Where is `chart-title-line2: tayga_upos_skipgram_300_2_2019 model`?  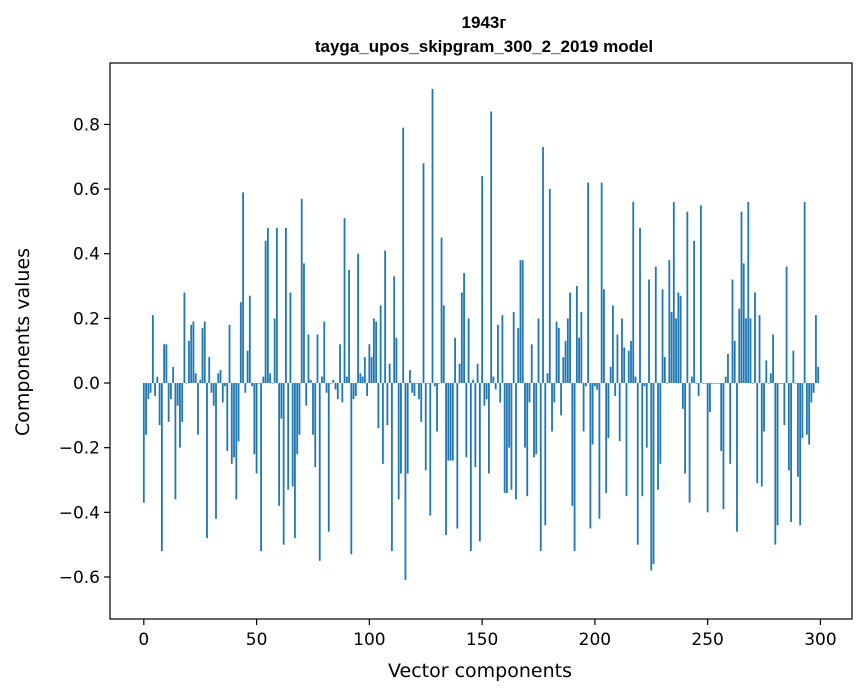
chart-title-line2: tayga_upos_skipgram_300_2_2019 model is located at coordinates (484, 46).